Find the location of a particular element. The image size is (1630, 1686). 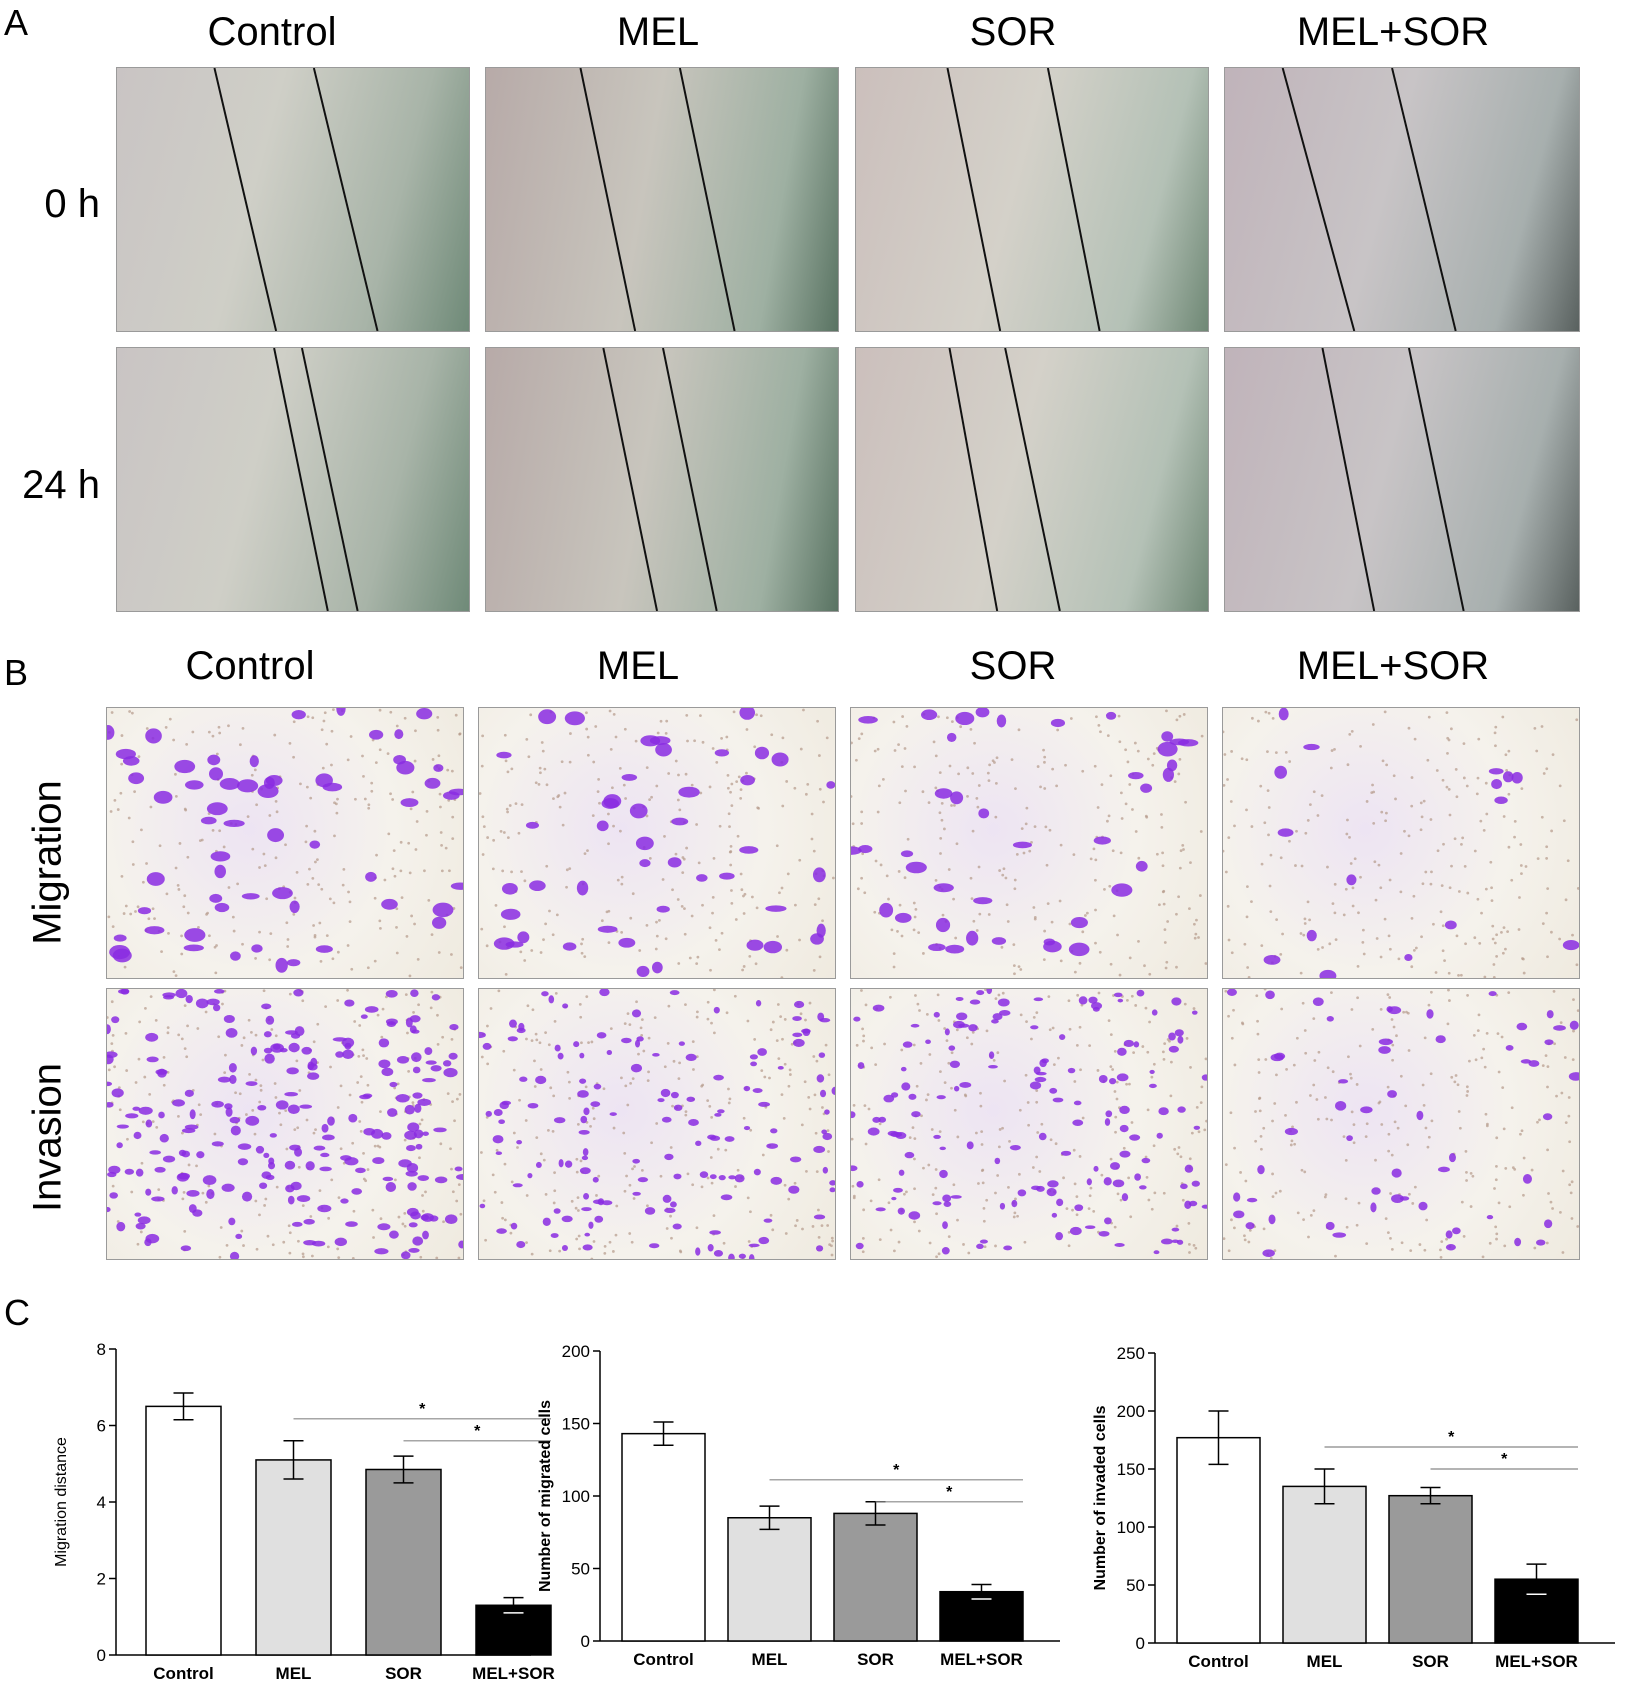

x-tick-label: MEL is located at coordinates (294, 1673).